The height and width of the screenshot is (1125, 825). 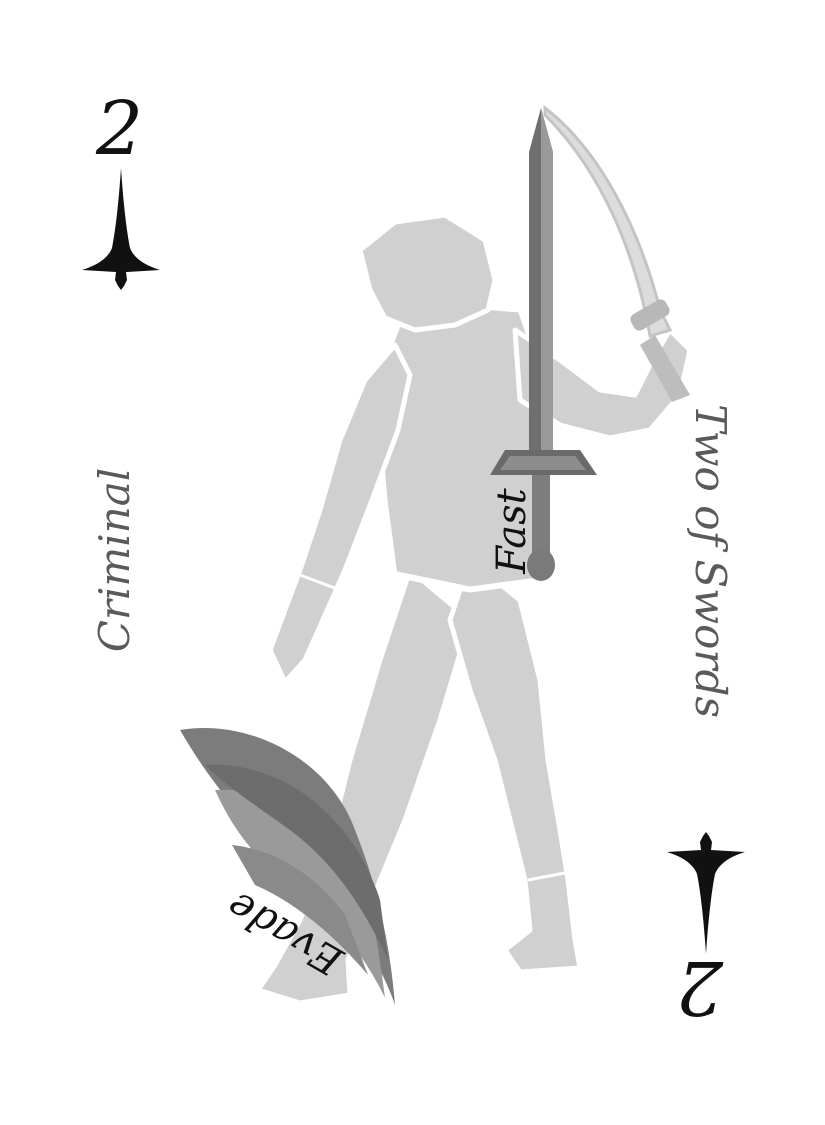 I want to click on sword-icon, so click(x=543, y=344).